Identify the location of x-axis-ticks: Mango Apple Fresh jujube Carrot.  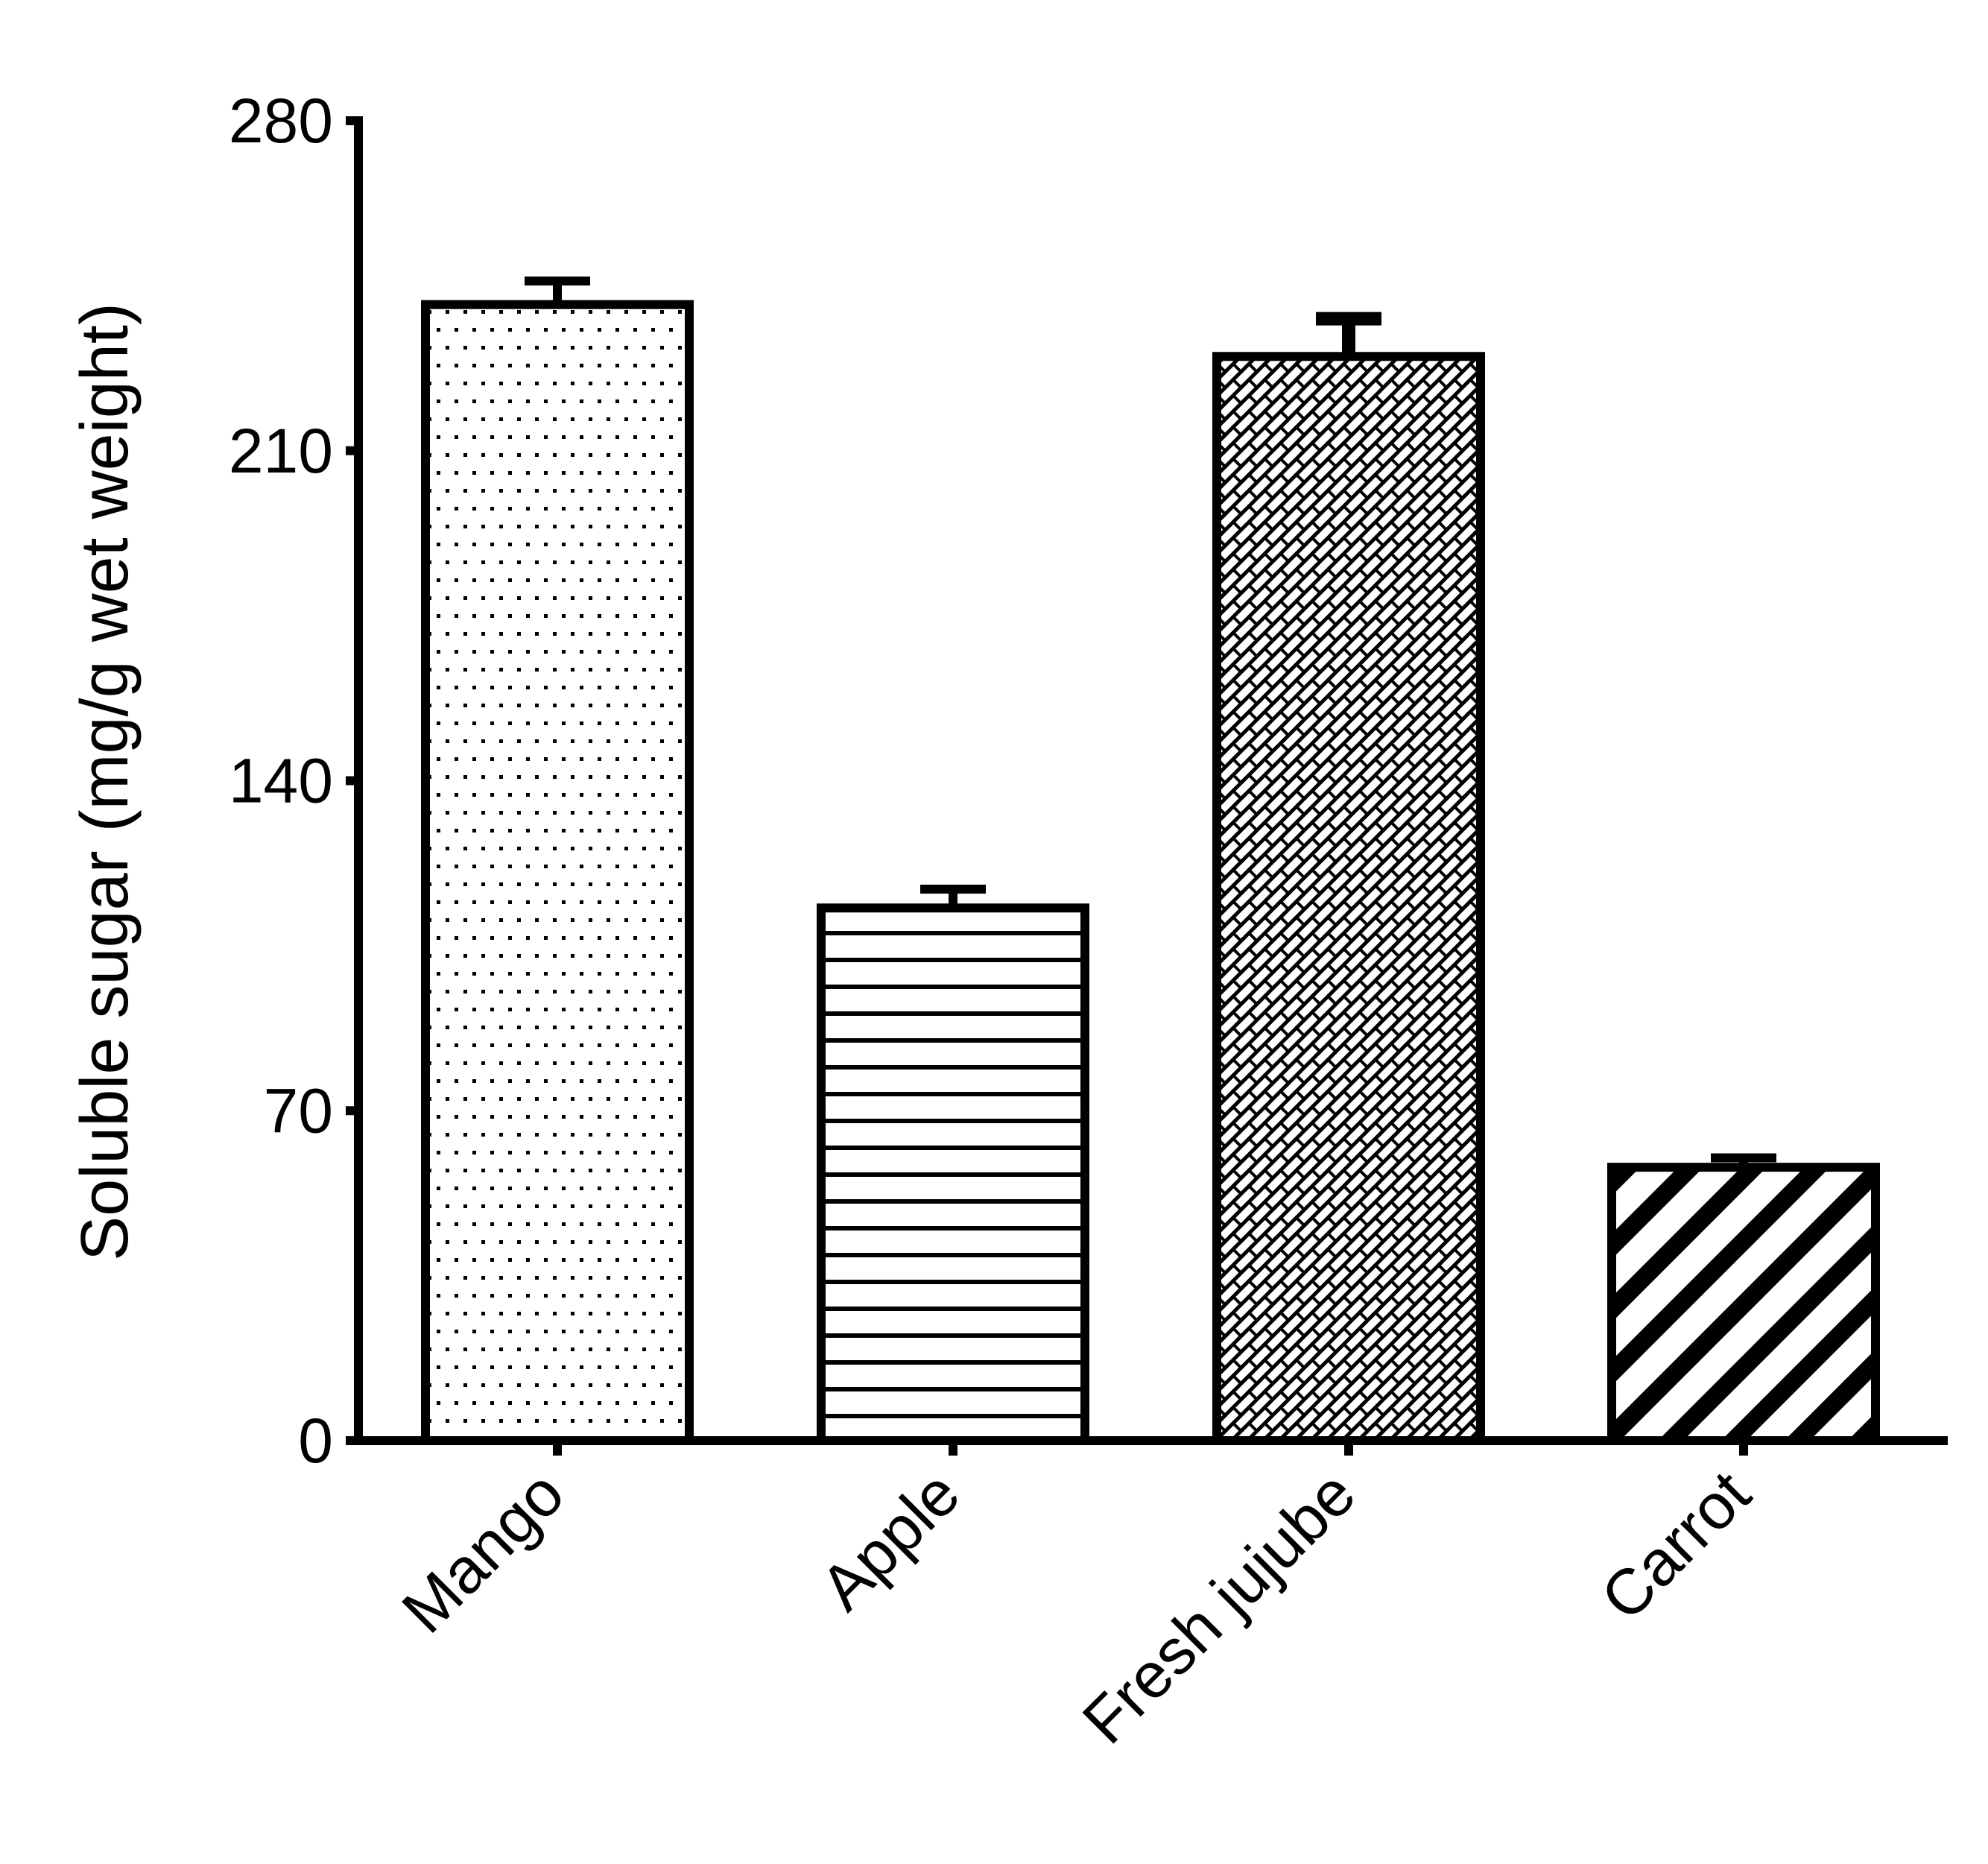
(1076, 1599).